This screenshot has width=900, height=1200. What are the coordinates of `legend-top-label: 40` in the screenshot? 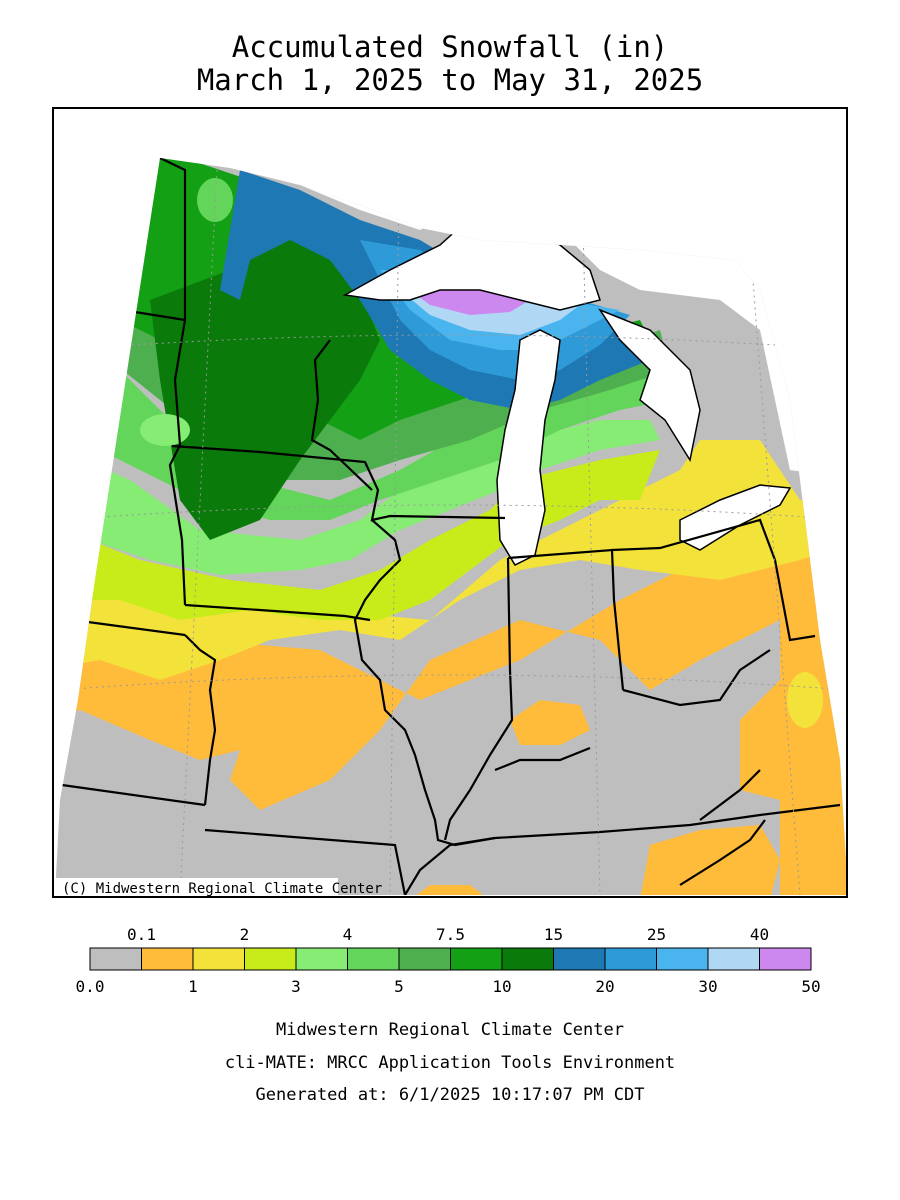 It's located at (759, 934).